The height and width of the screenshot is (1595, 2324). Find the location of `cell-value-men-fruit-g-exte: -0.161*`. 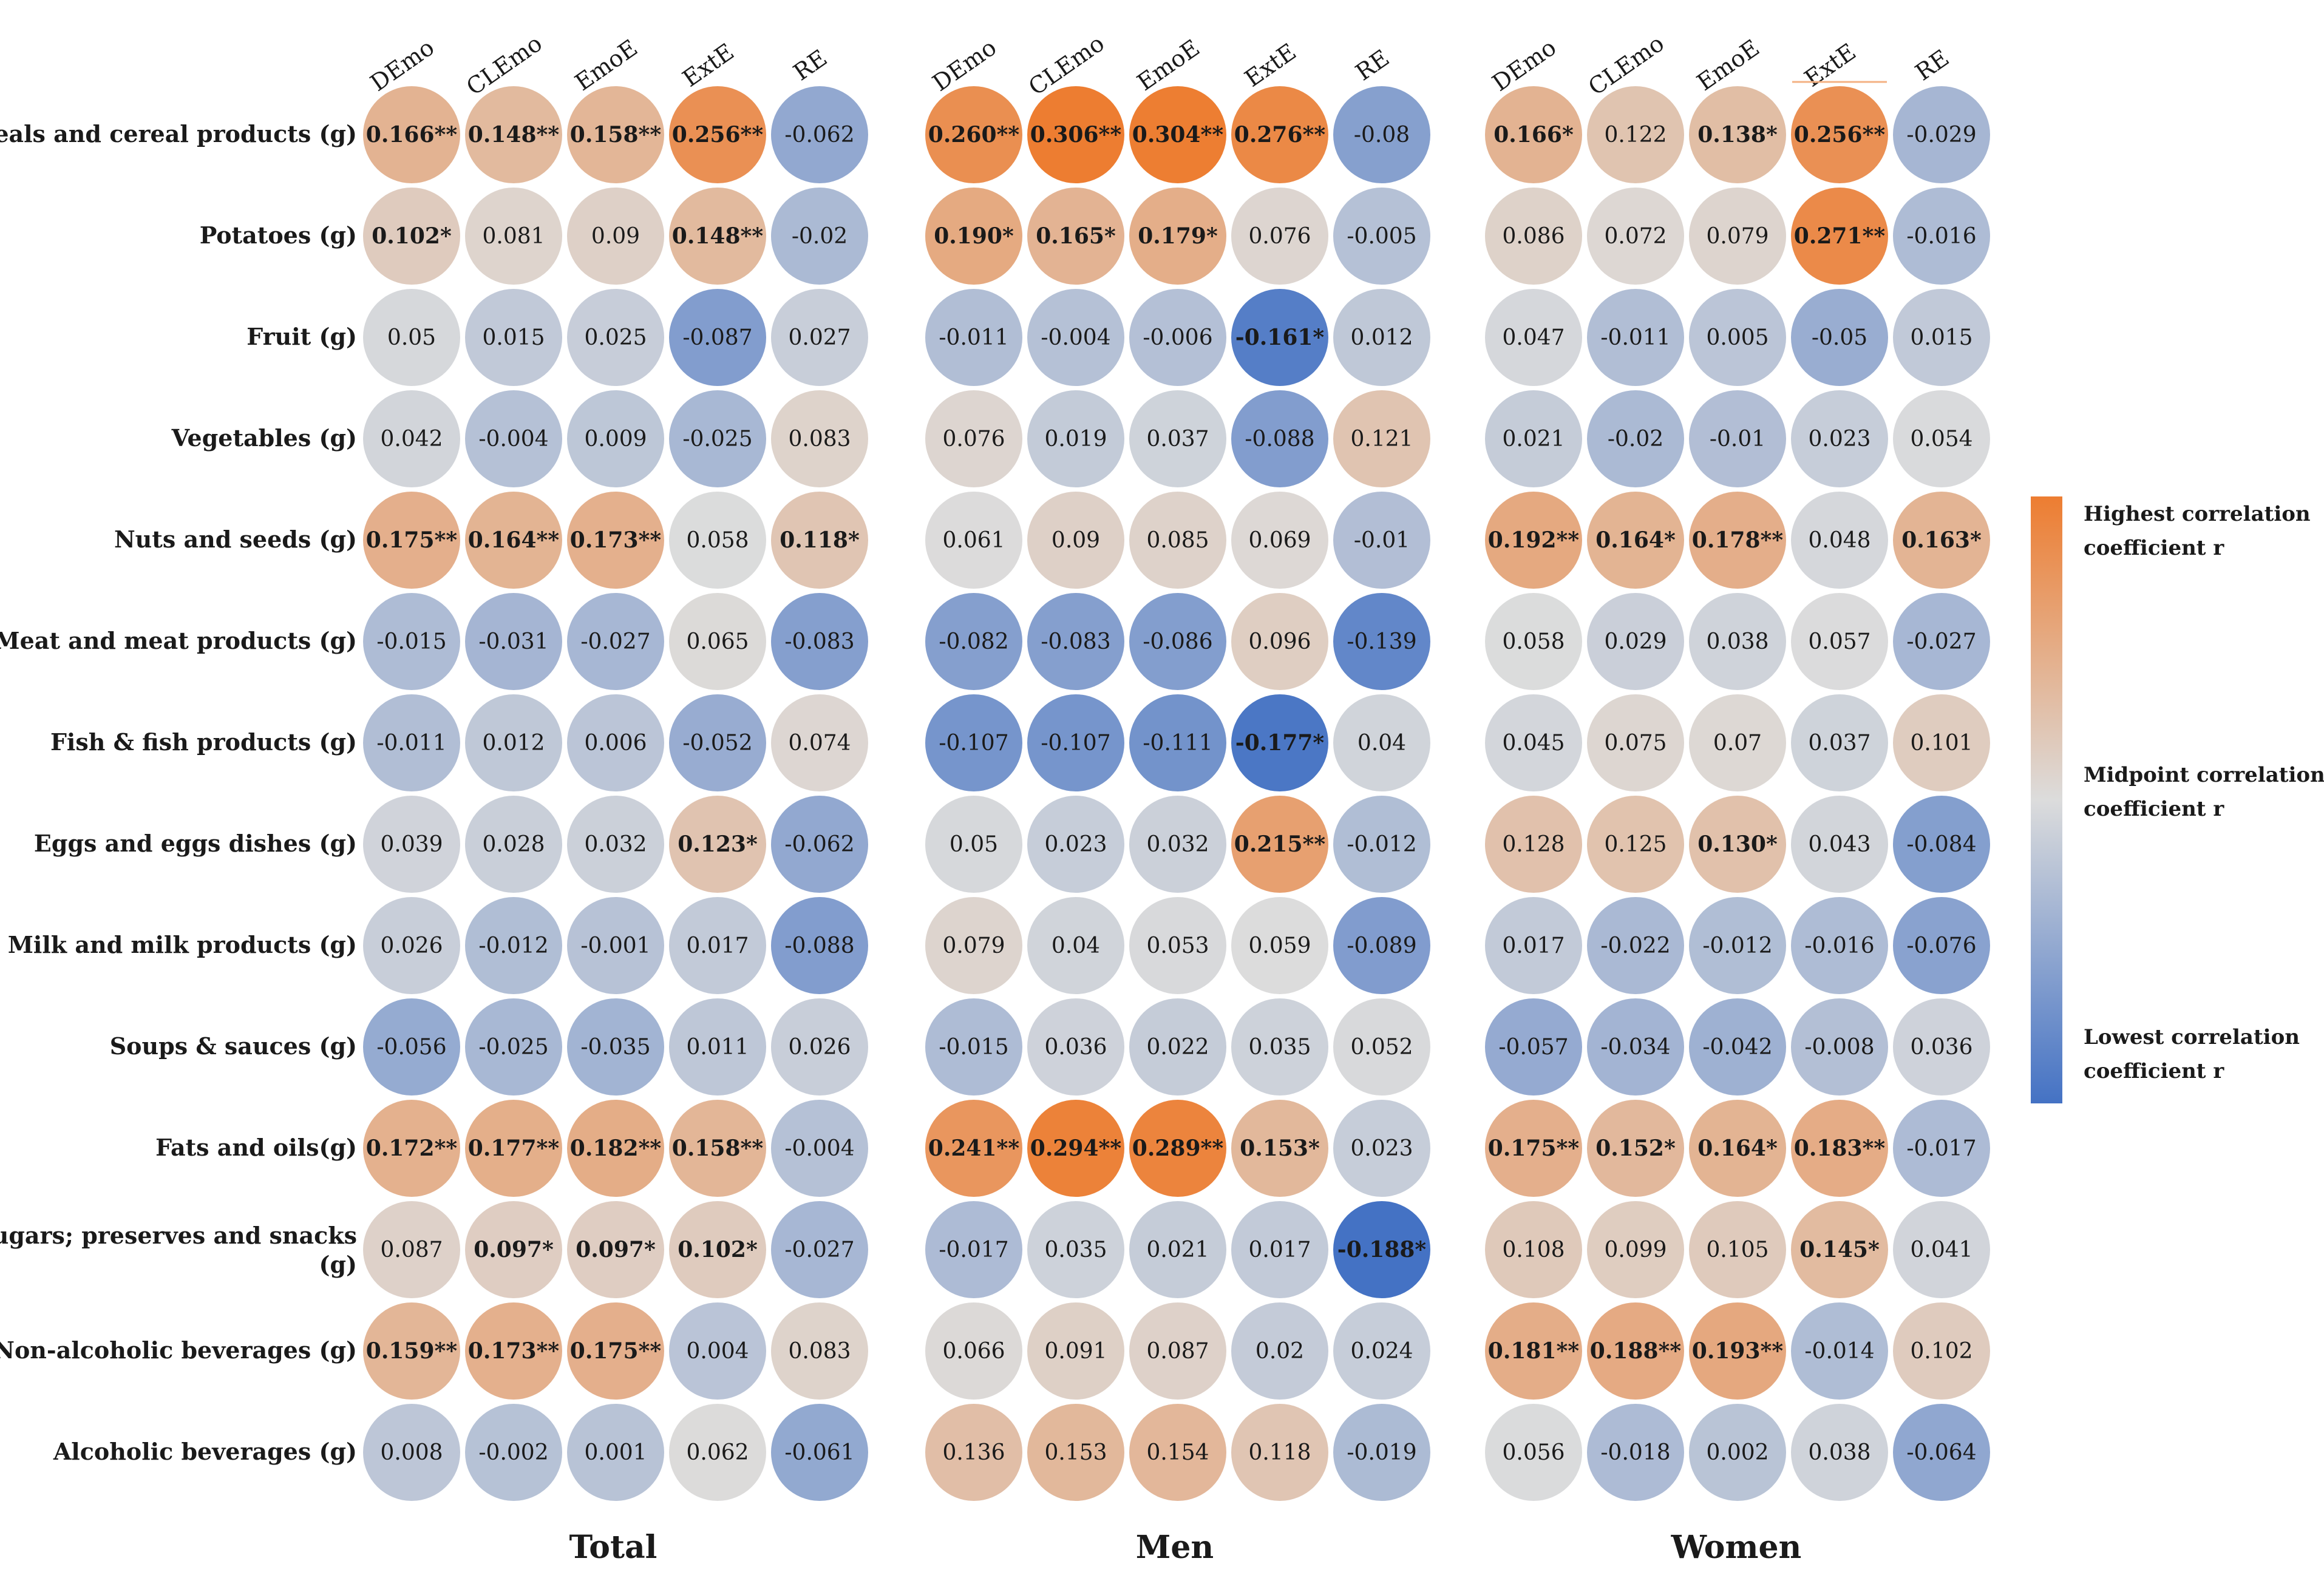

cell-value-men-fruit-g-exte: -0.161* is located at coordinates (1280, 337).